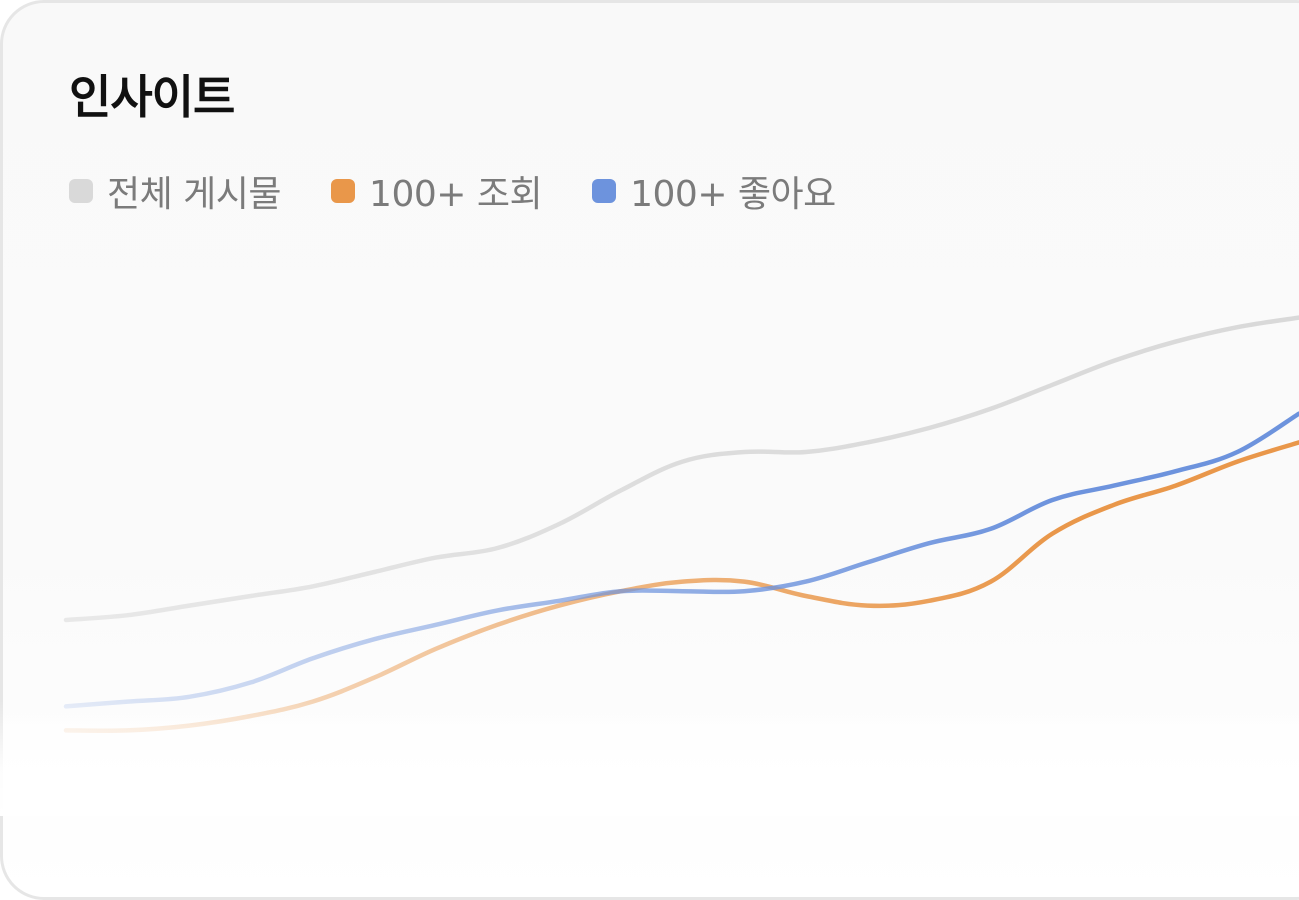  I want to click on legend-item-100-likes: 100+ 좋아요, so click(714, 191).